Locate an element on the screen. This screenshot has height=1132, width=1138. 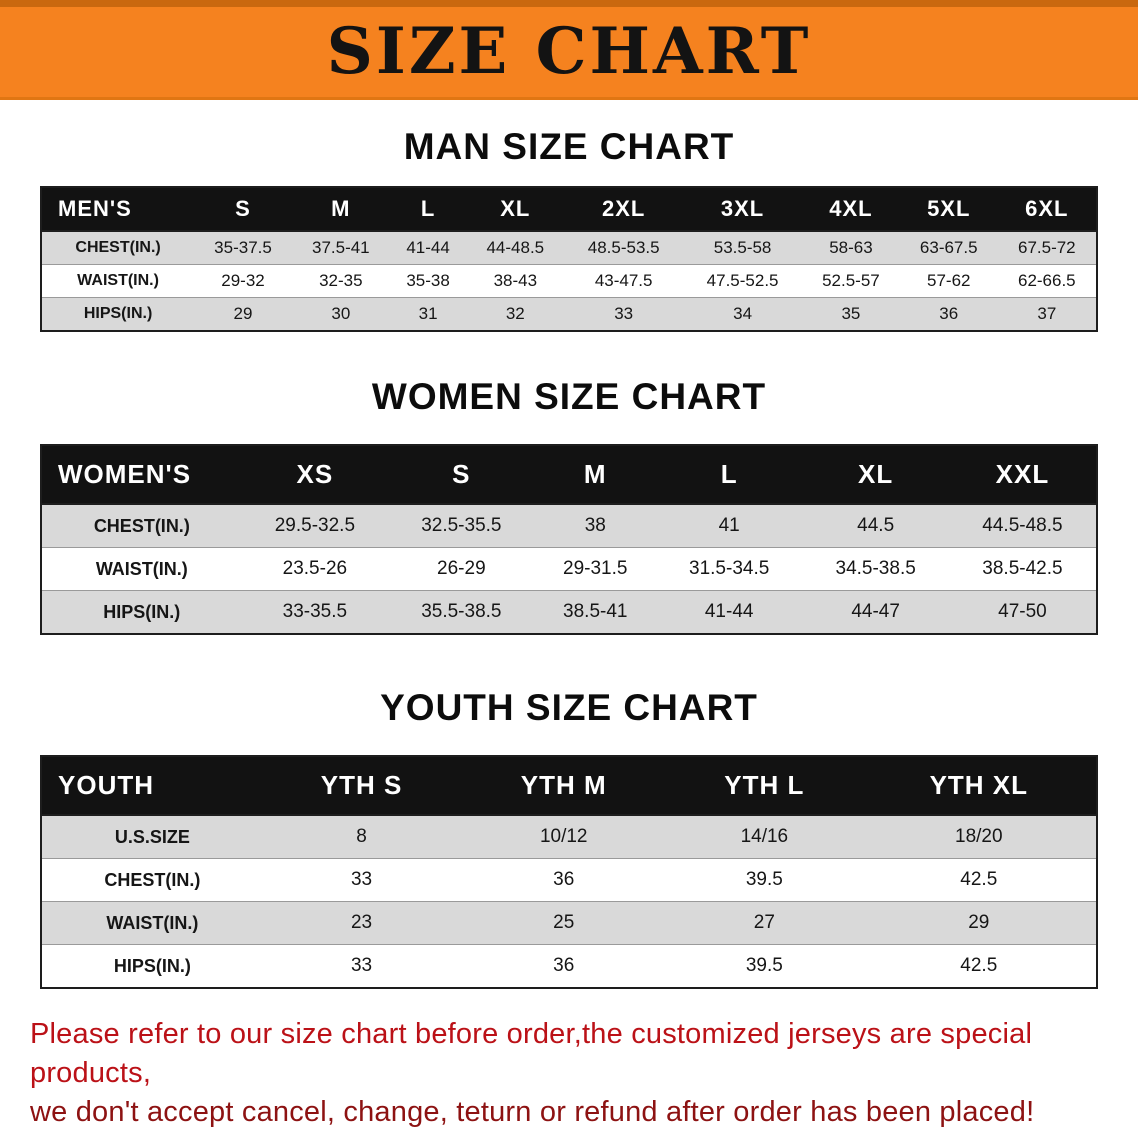
measurement-value-cell: 10/12 is located at coordinates (563, 836).